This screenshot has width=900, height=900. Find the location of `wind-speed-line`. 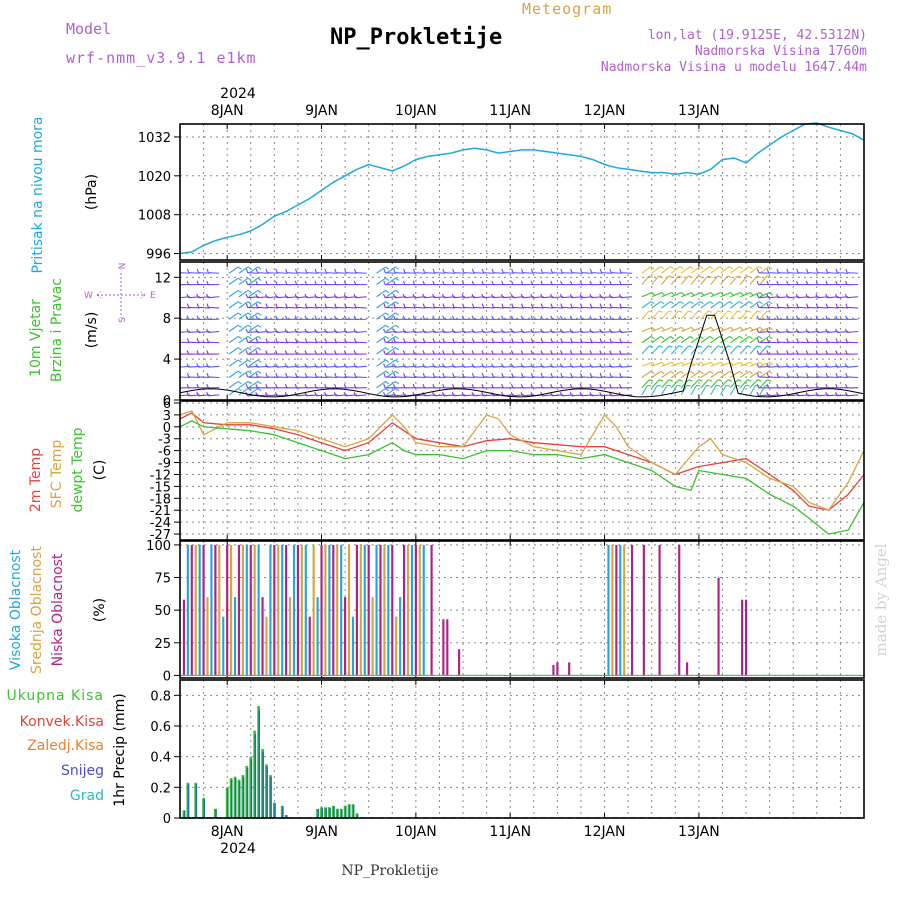

wind-speed-line is located at coordinates (522, 356).